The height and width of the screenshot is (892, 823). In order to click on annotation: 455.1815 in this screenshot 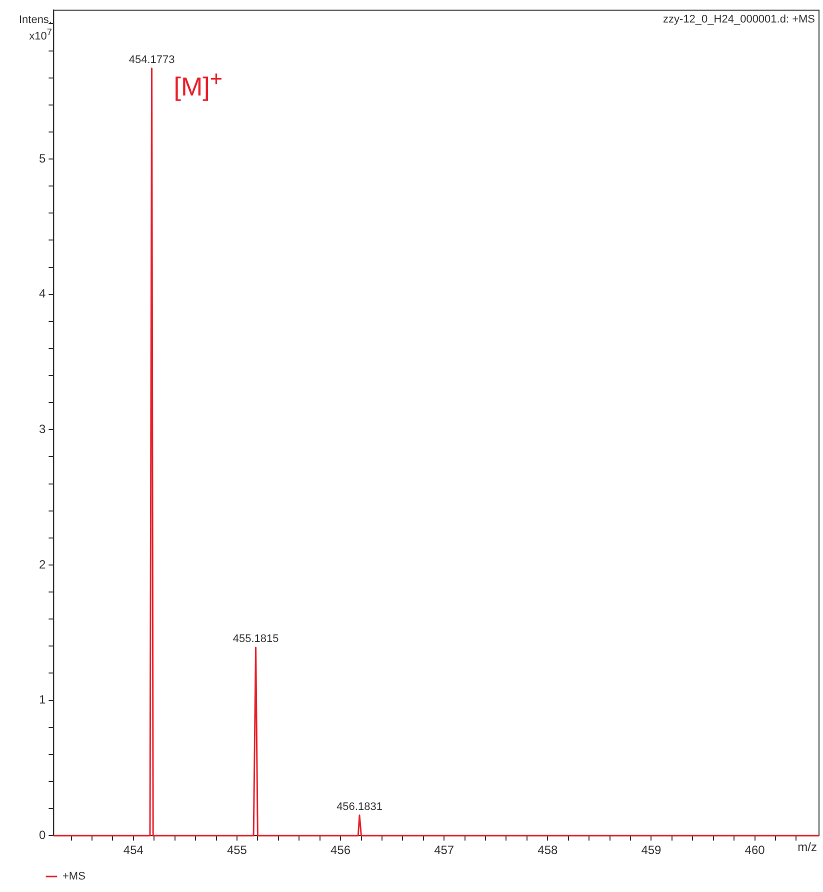, I will do `click(255, 639)`.